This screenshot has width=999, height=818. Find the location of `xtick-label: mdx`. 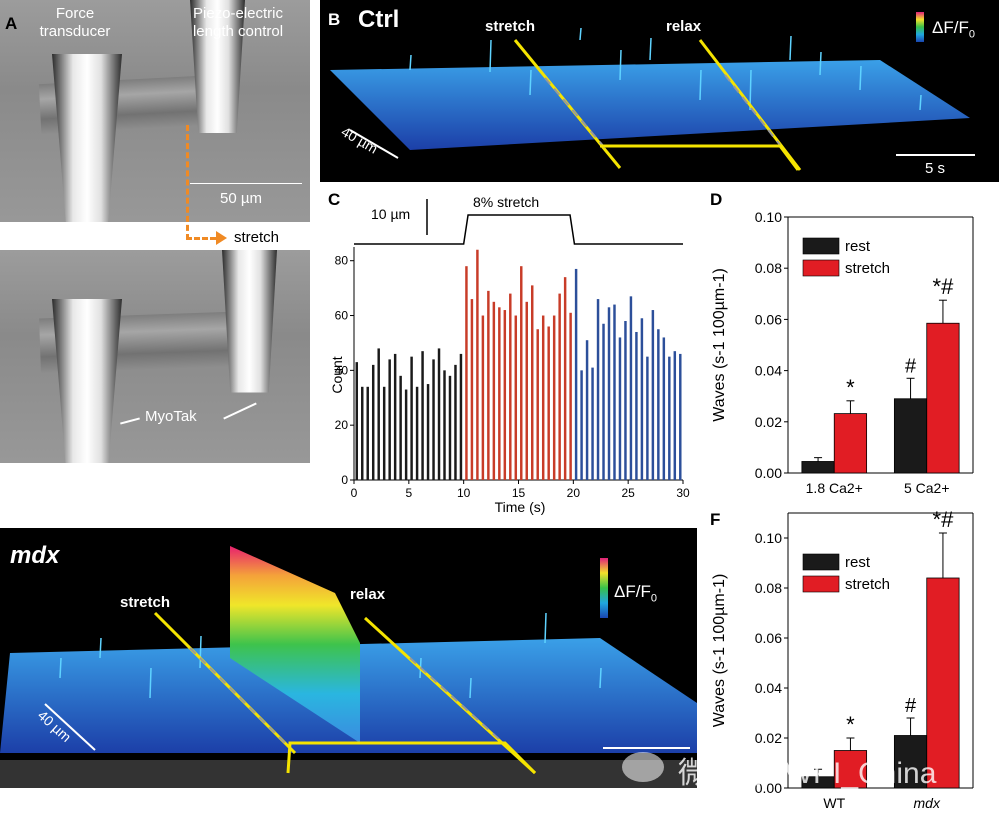

xtick-label: mdx is located at coordinates (927, 803).